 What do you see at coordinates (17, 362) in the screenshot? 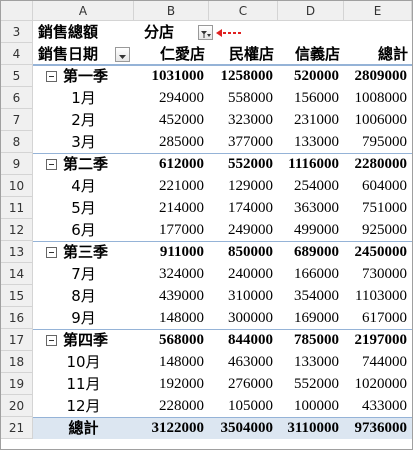
I see `row-number: 18` at bounding box center [17, 362].